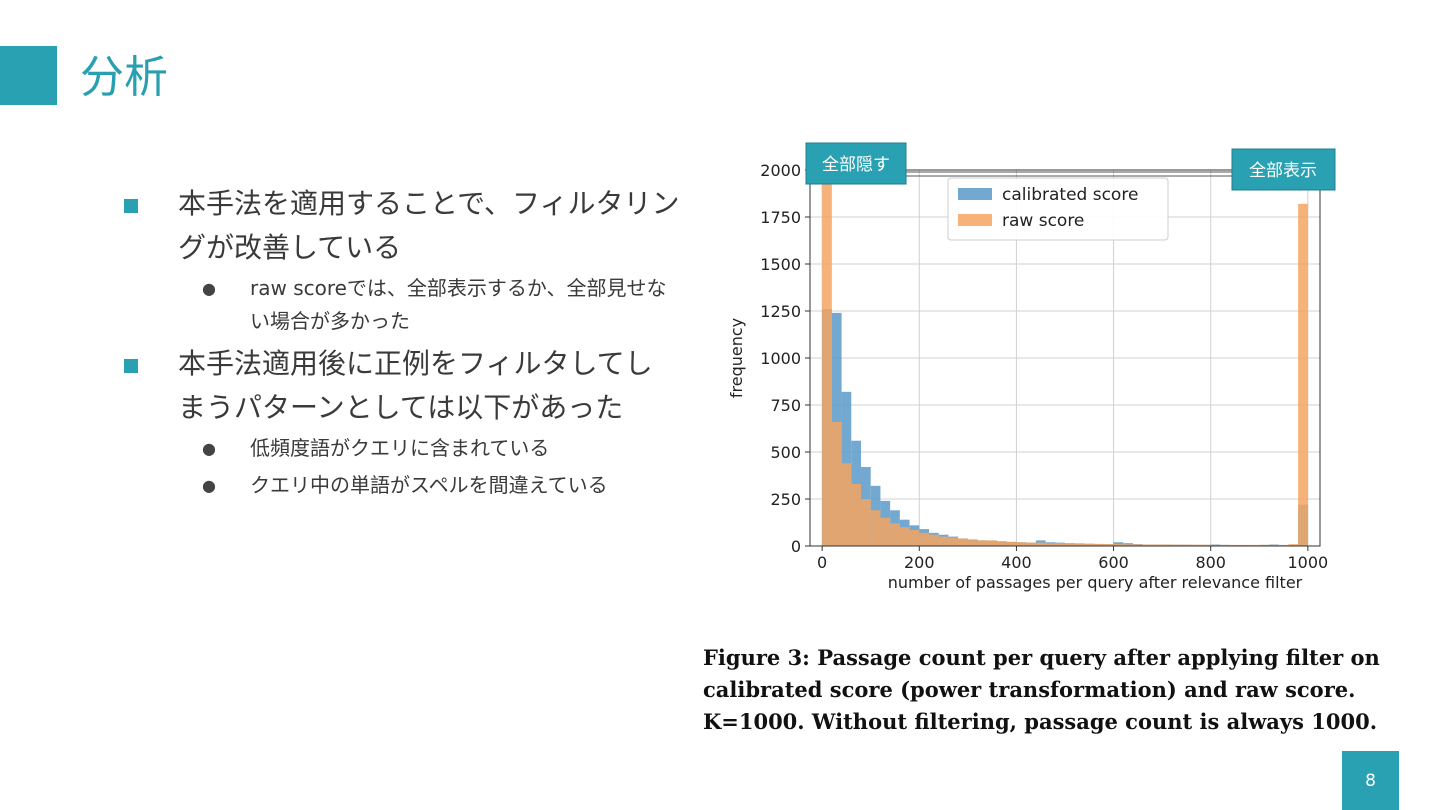  I want to click on y-tick-label: 250, so click(785, 499).